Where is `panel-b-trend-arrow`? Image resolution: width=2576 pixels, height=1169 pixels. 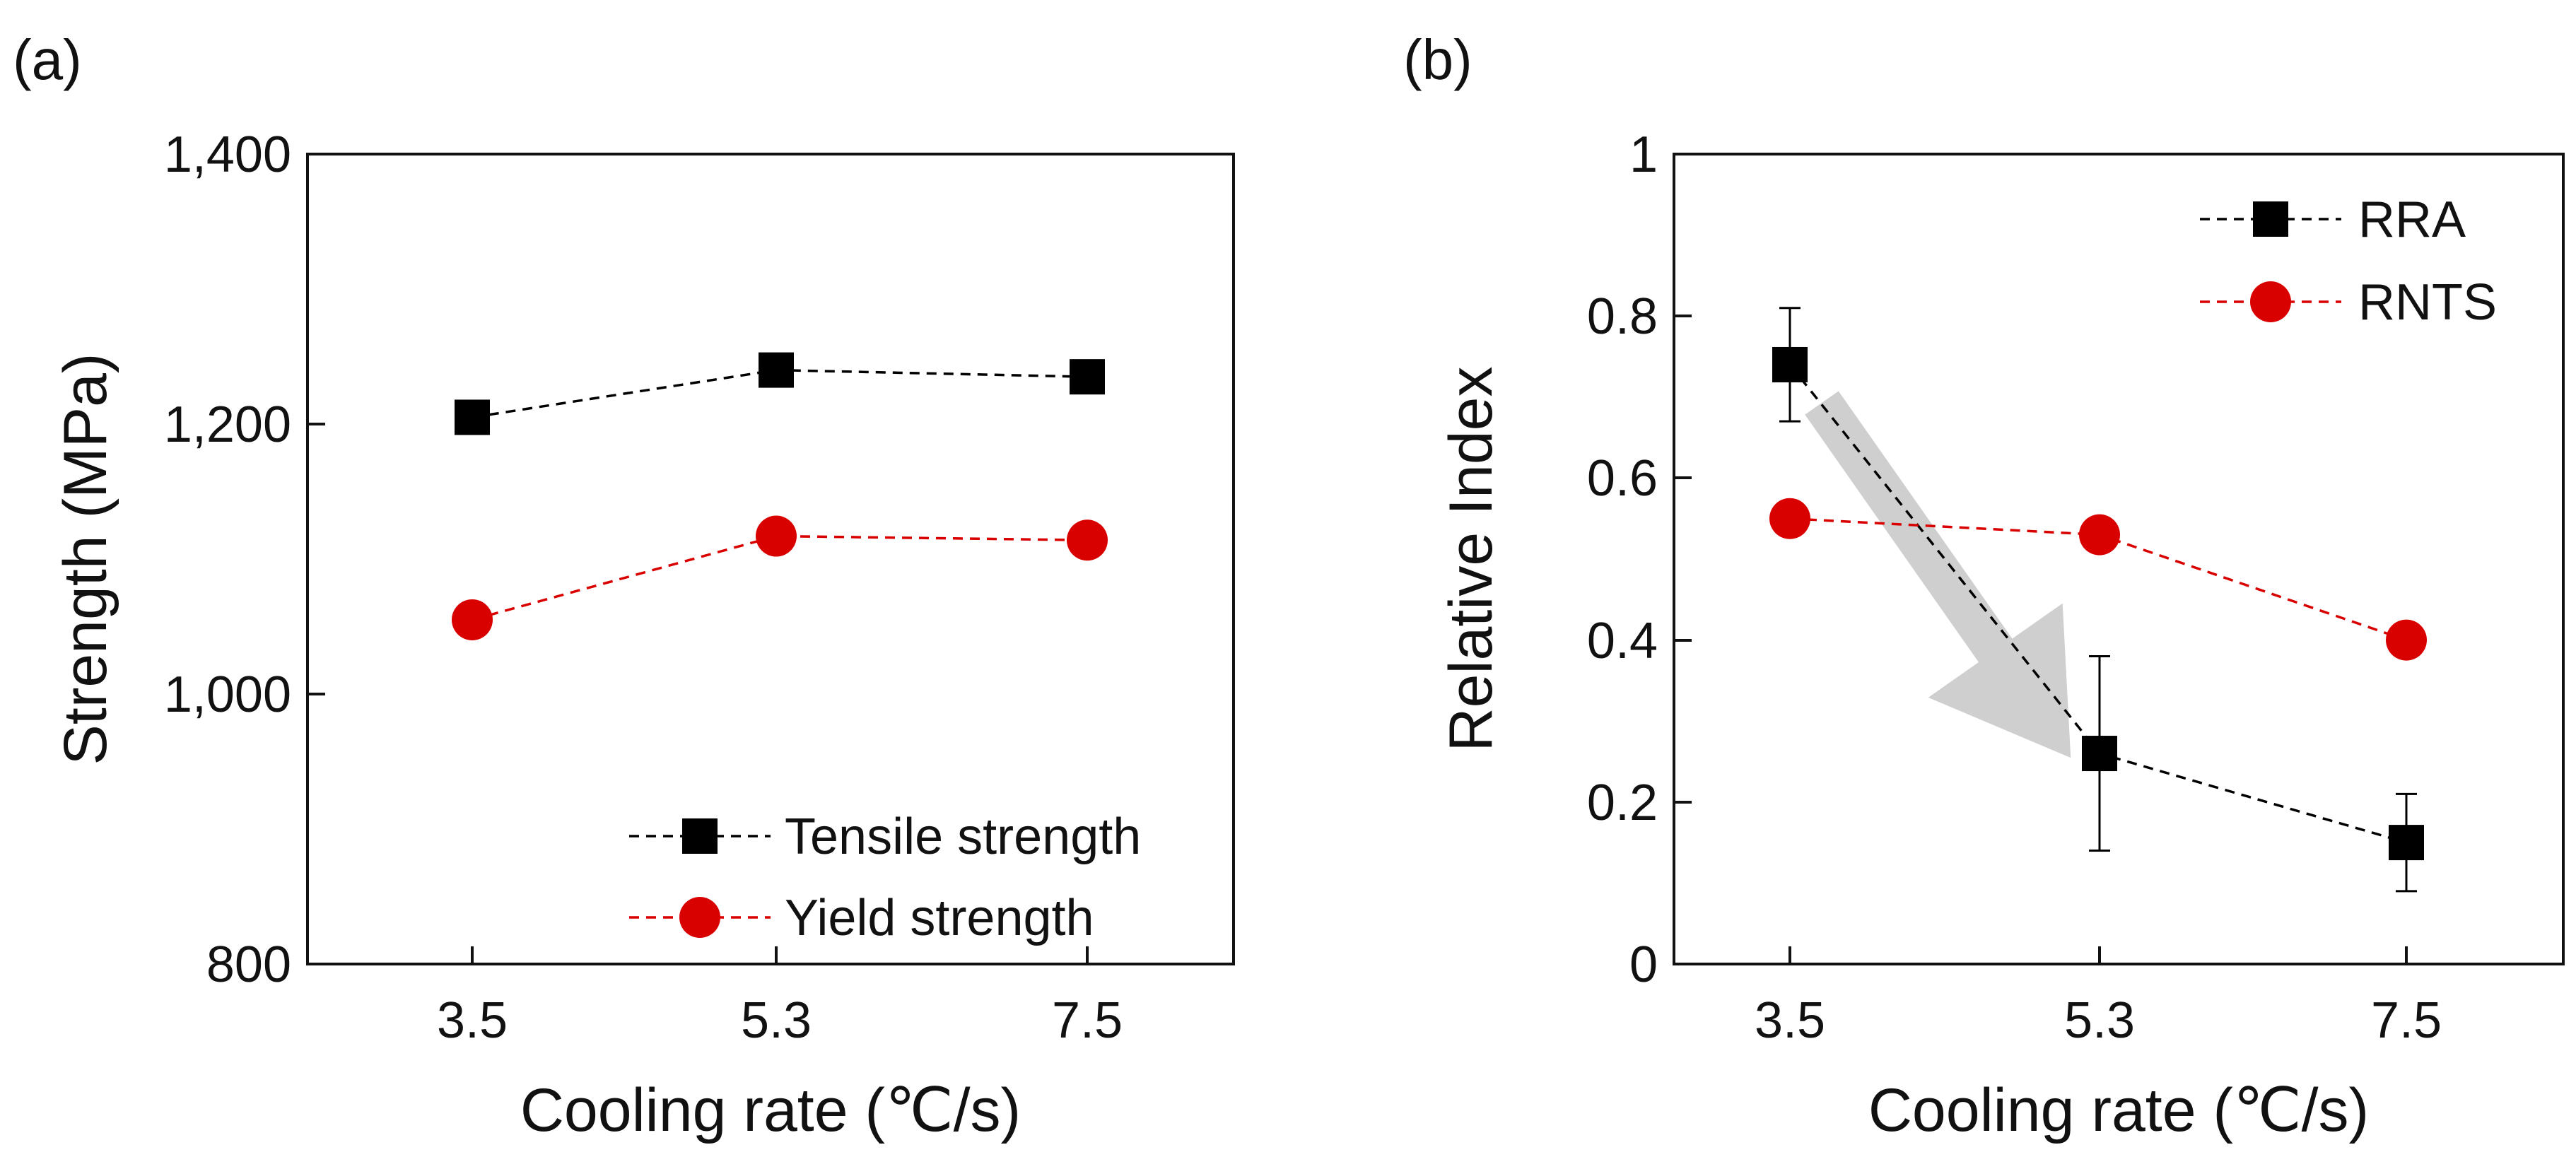 panel-b-trend-arrow is located at coordinates (1938, 574).